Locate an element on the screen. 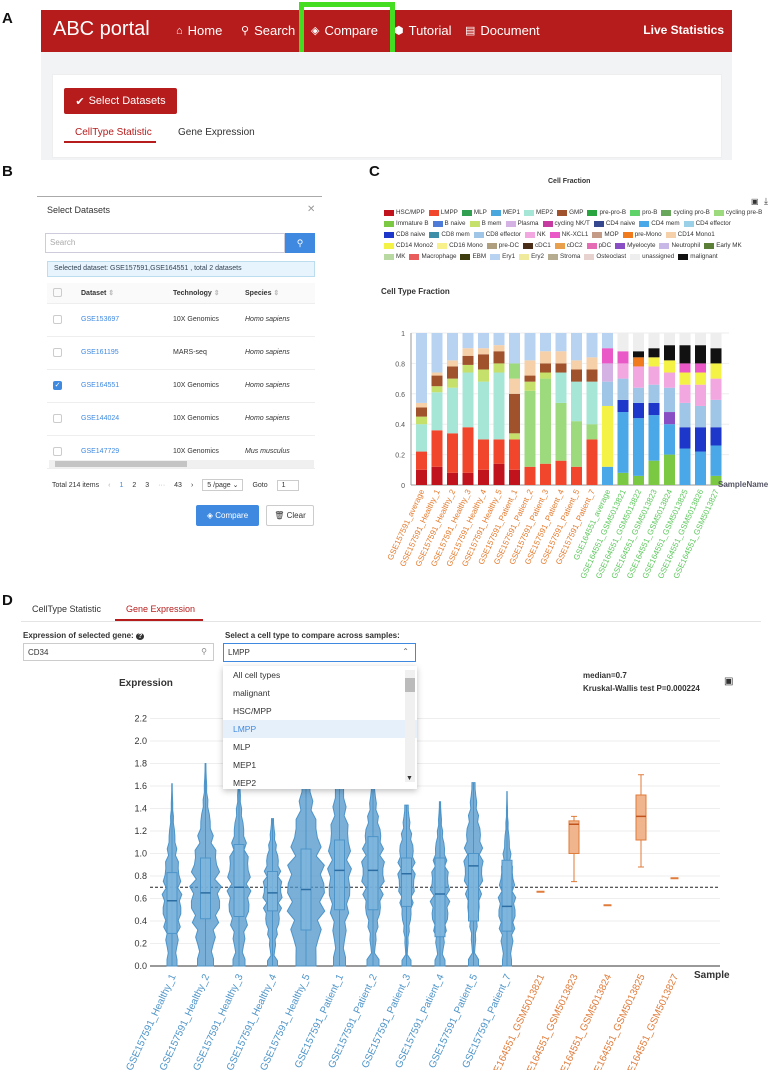  checkbox is located at coordinates (57, 293).